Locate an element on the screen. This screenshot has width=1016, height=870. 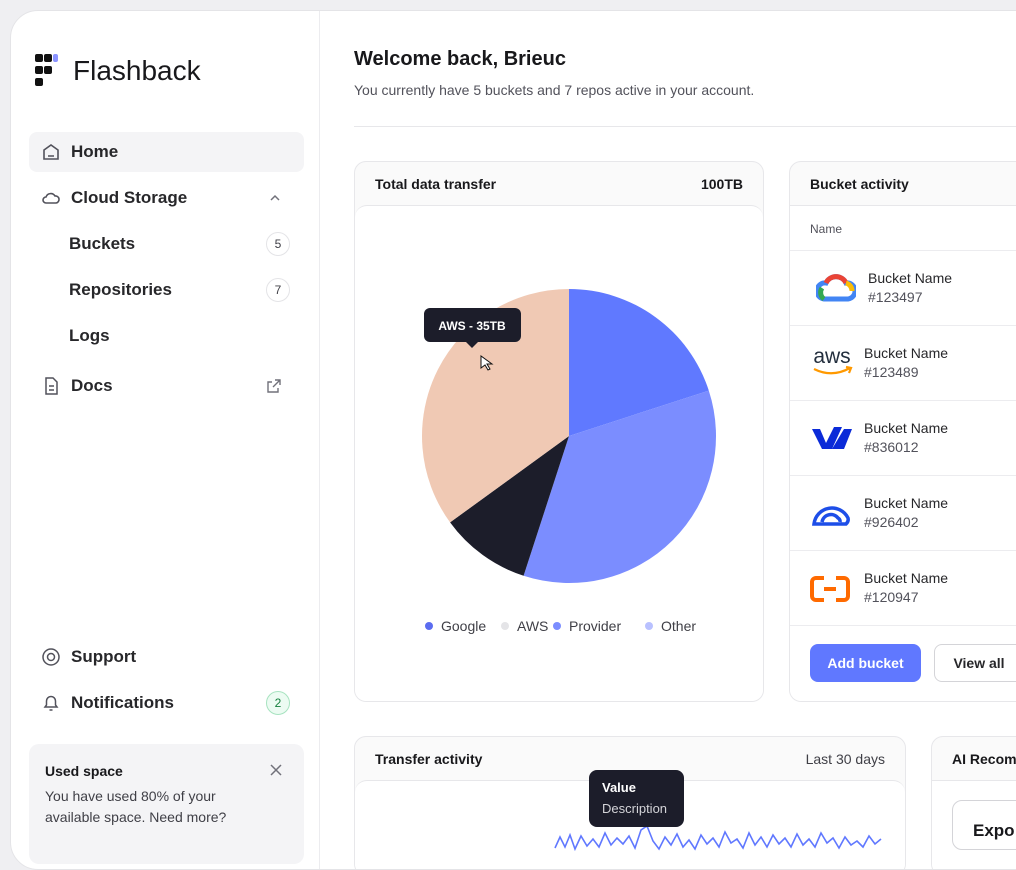
card-title: Transfer activity is located at coordinates (429, 759).